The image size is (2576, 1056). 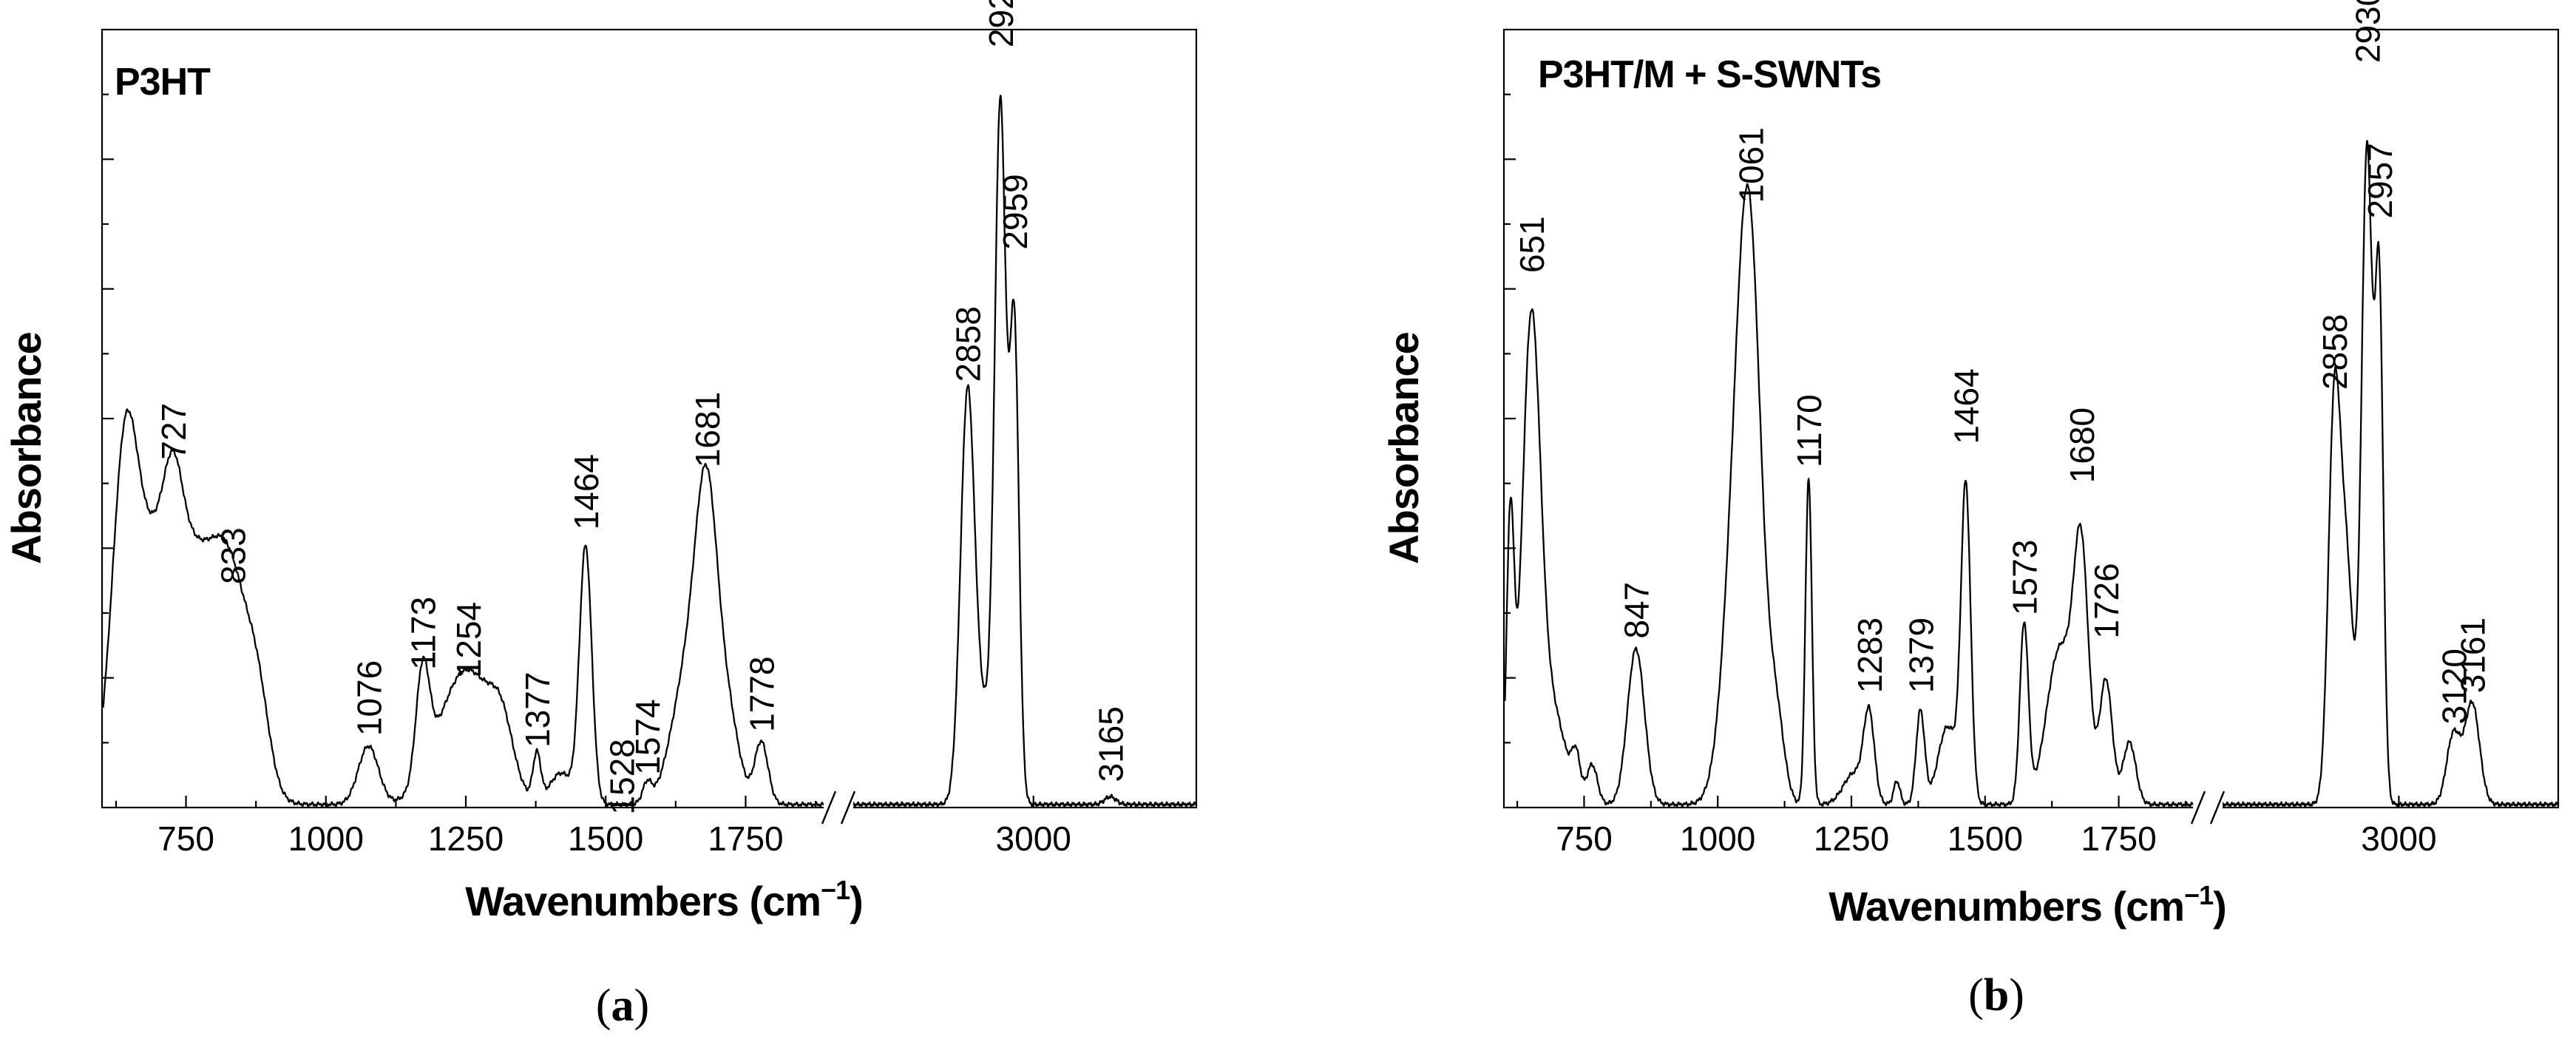 I want to click on peak-label: 651, so click(x=1532, y=244).